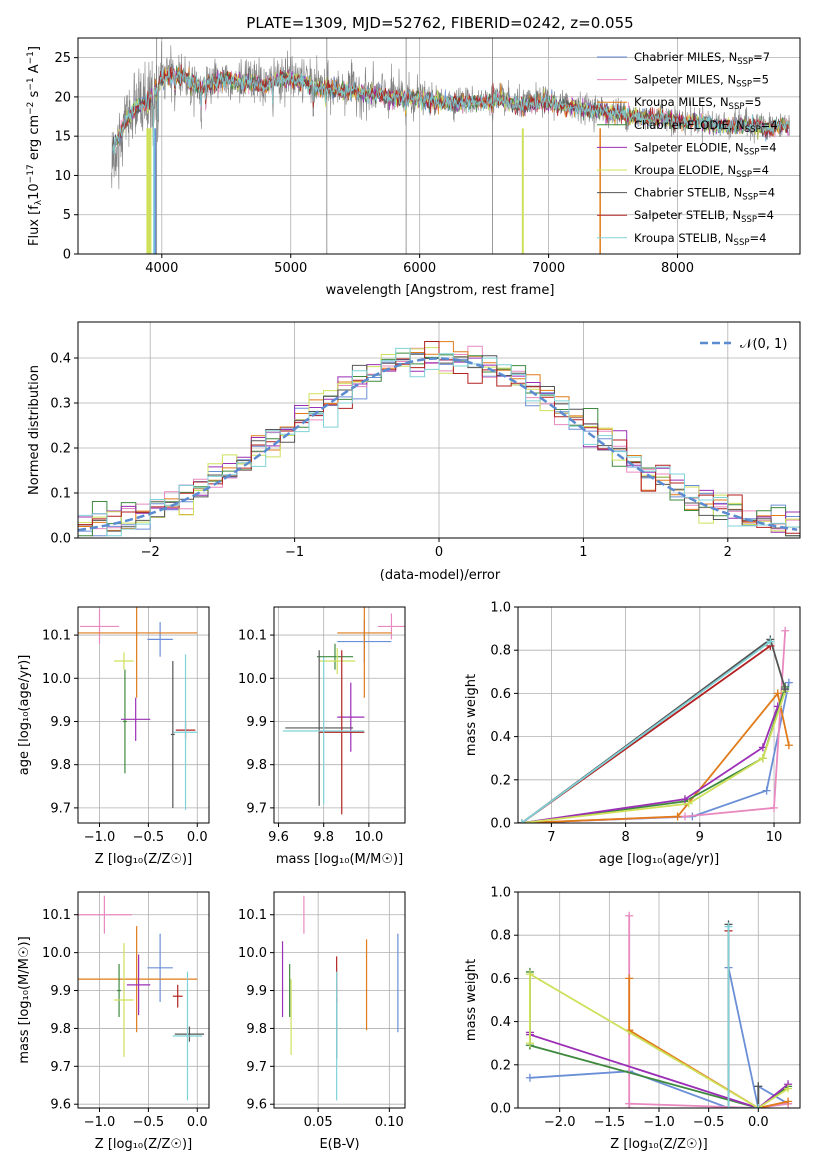 The width and height of the screenshot is (819, 1170). What do you see at coordinates (339, 859) in the screenshot?
I see `age-vs-mass-xlabel: mass [log₁₀(M/M☉)]` at bounding box center [339, 859].